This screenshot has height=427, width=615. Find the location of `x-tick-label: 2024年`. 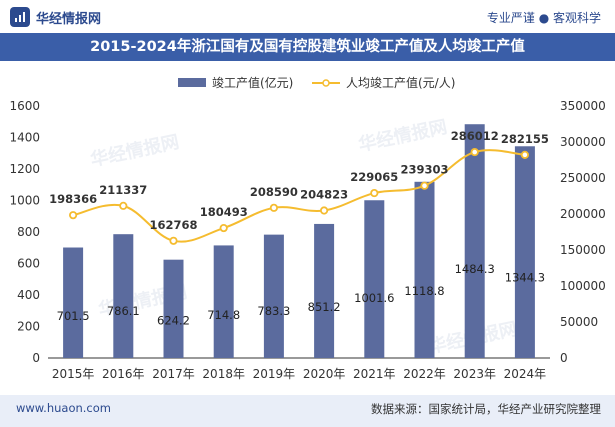

x-tick-label: 2024年 is located at coordinates (525, 374).